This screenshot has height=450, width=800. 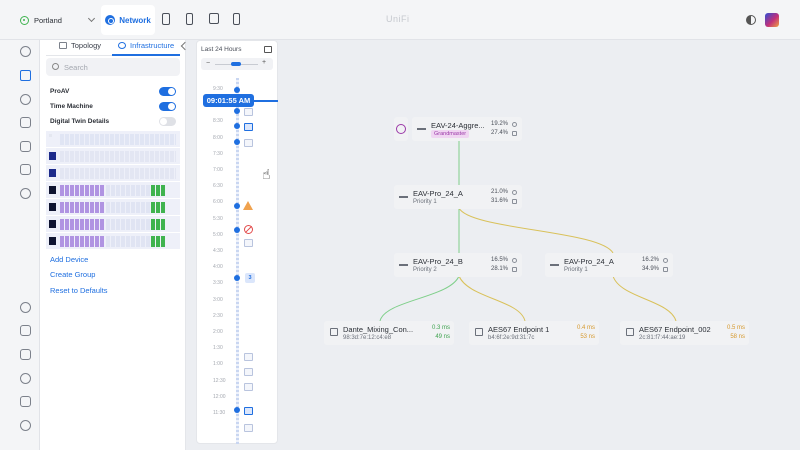 I want to click on tab-network: Network, so click(x=128, y=20).